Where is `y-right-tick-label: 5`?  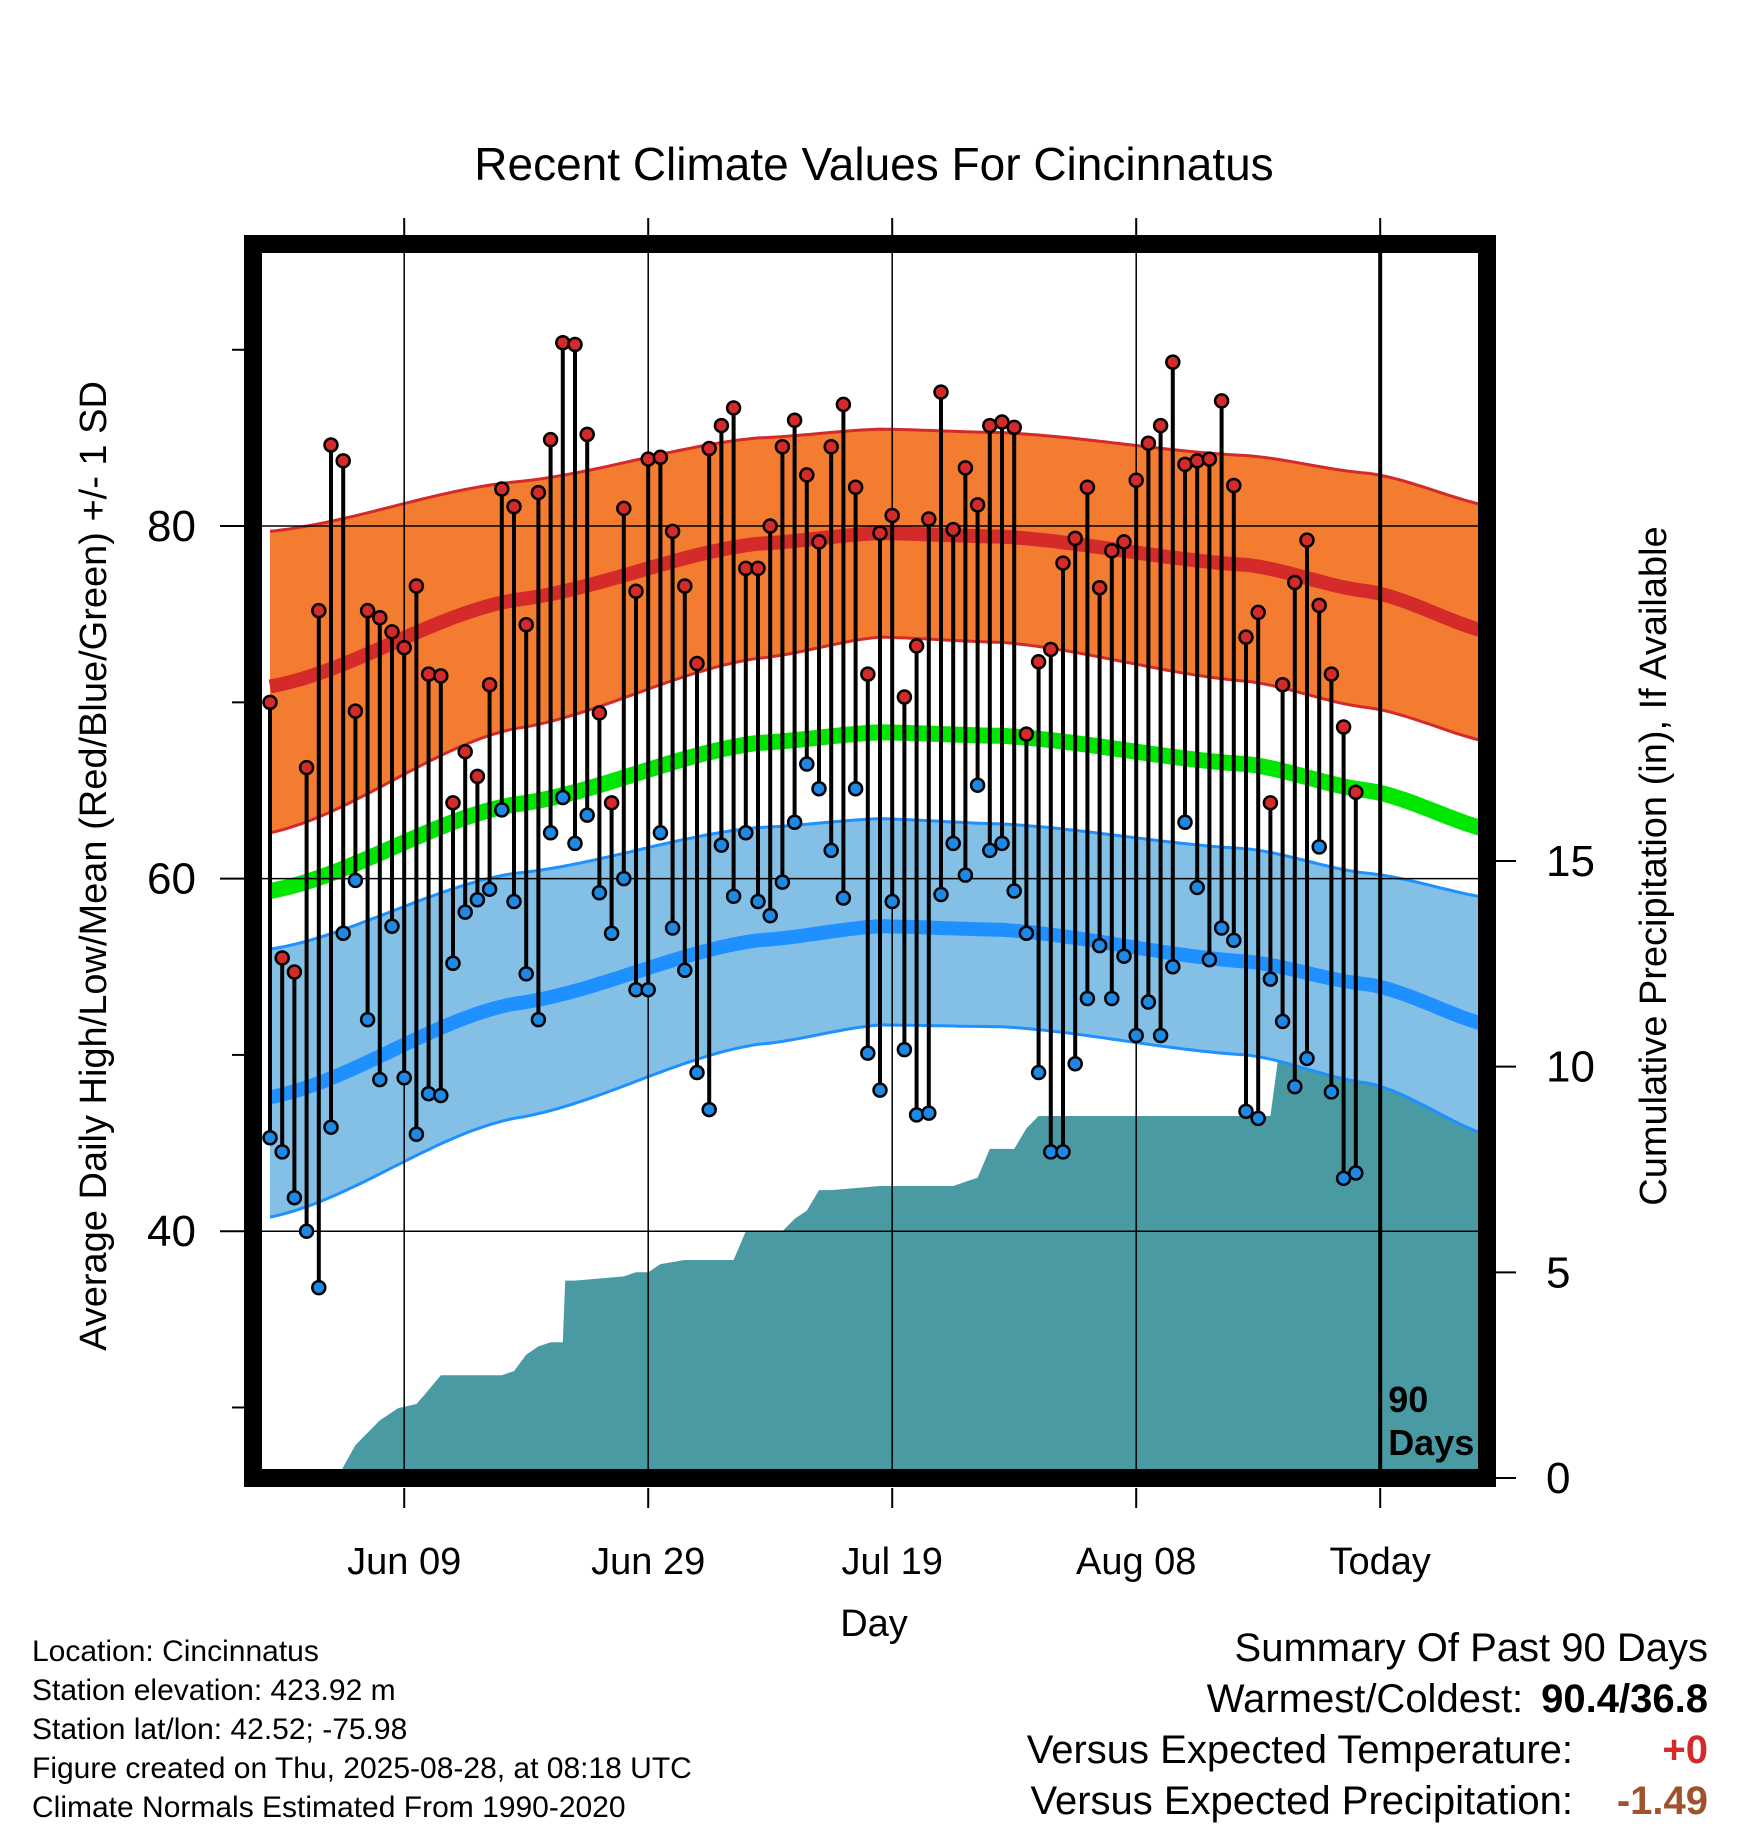 y-right-tick-label: 5 is located at coordinates (1558, 1272).